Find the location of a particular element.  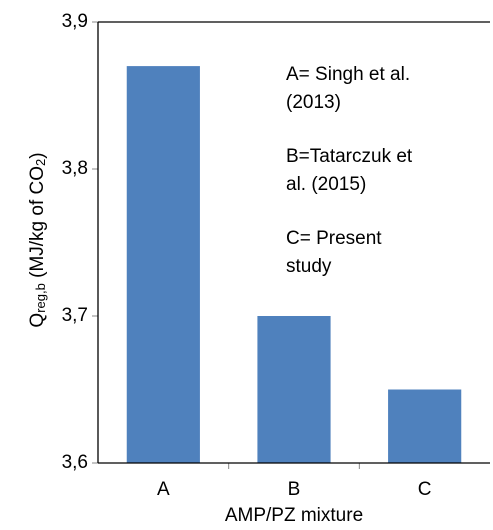

annotation: (2013) is located at coordinates (313, 102).